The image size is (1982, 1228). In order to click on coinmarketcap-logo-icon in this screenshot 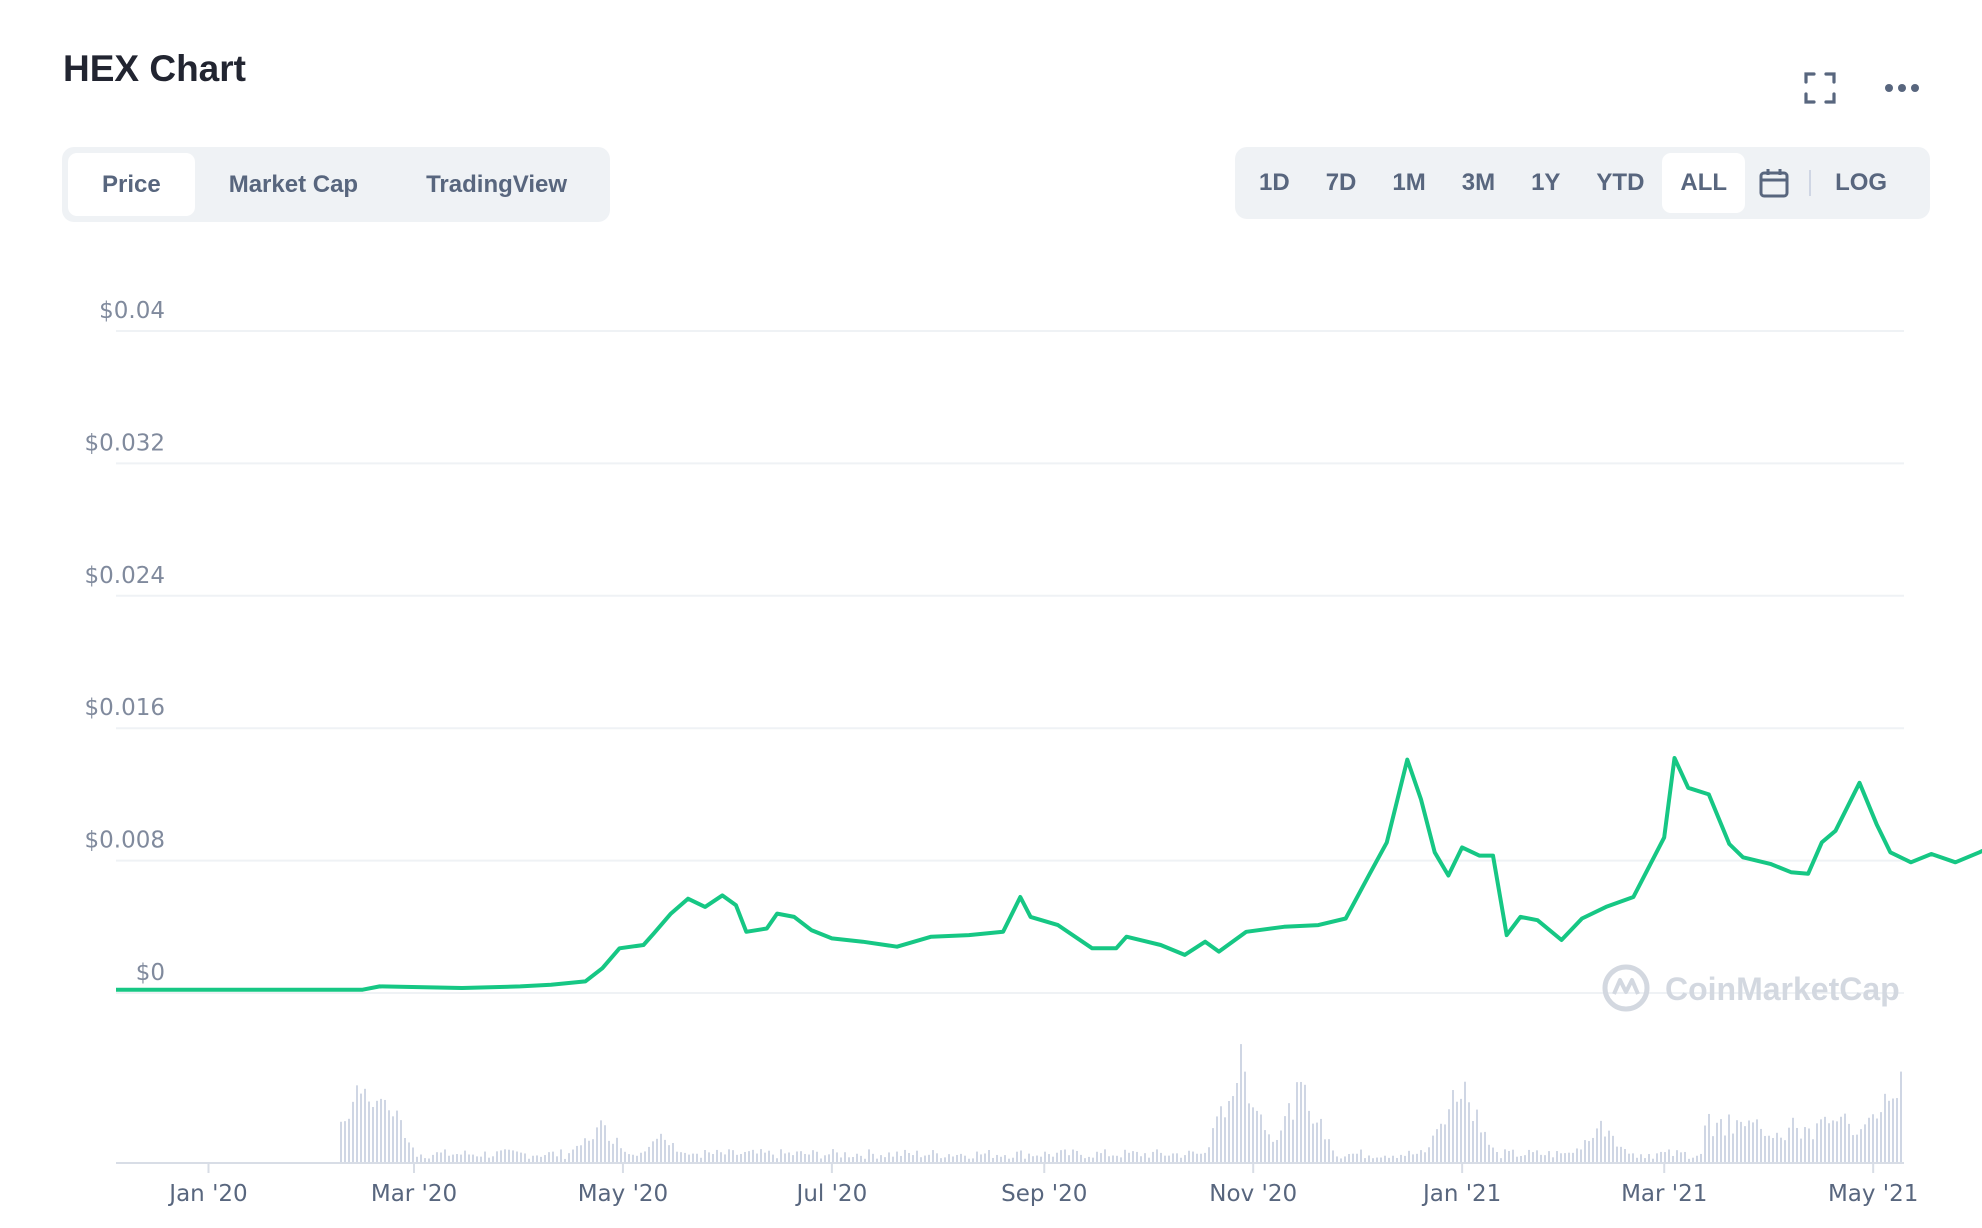, I will do `click(1626, 988)`.